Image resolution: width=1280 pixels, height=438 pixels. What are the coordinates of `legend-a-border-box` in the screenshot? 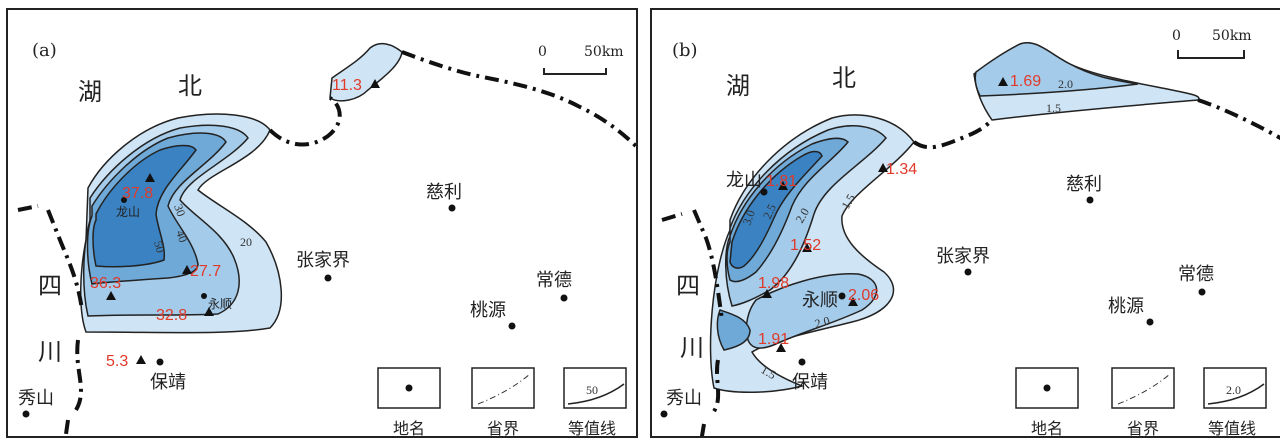 It's located at (503, 388).